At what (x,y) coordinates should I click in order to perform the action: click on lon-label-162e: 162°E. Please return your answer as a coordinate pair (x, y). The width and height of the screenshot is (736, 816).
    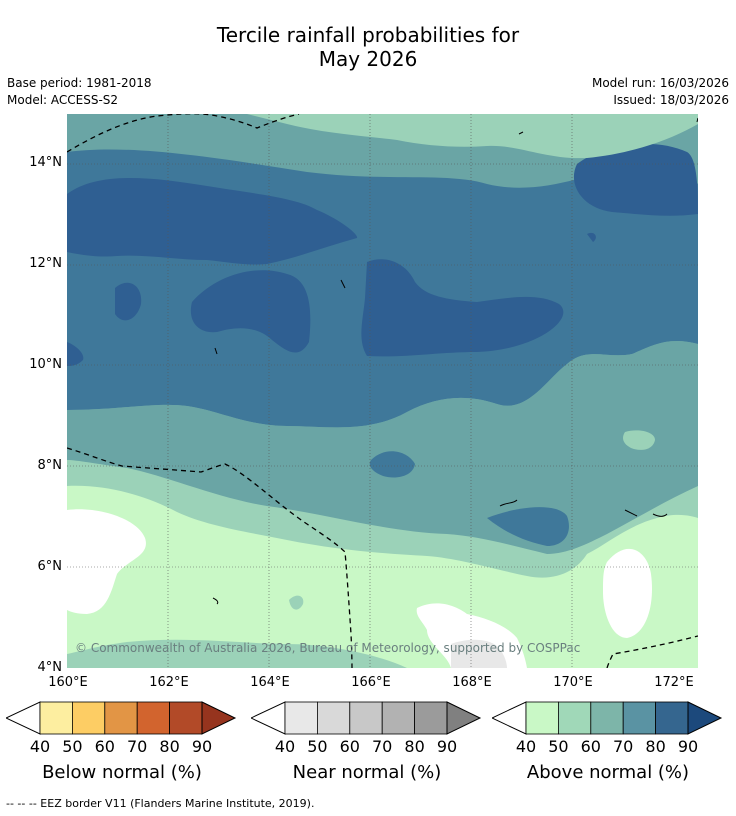
    Looking at the image, I should click on (169, 682).